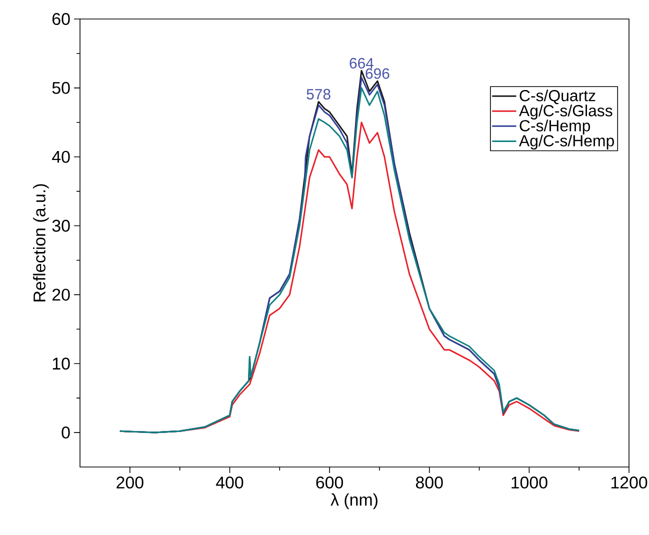  I want to click on x-tick-label: 1000, so click(530, 482).